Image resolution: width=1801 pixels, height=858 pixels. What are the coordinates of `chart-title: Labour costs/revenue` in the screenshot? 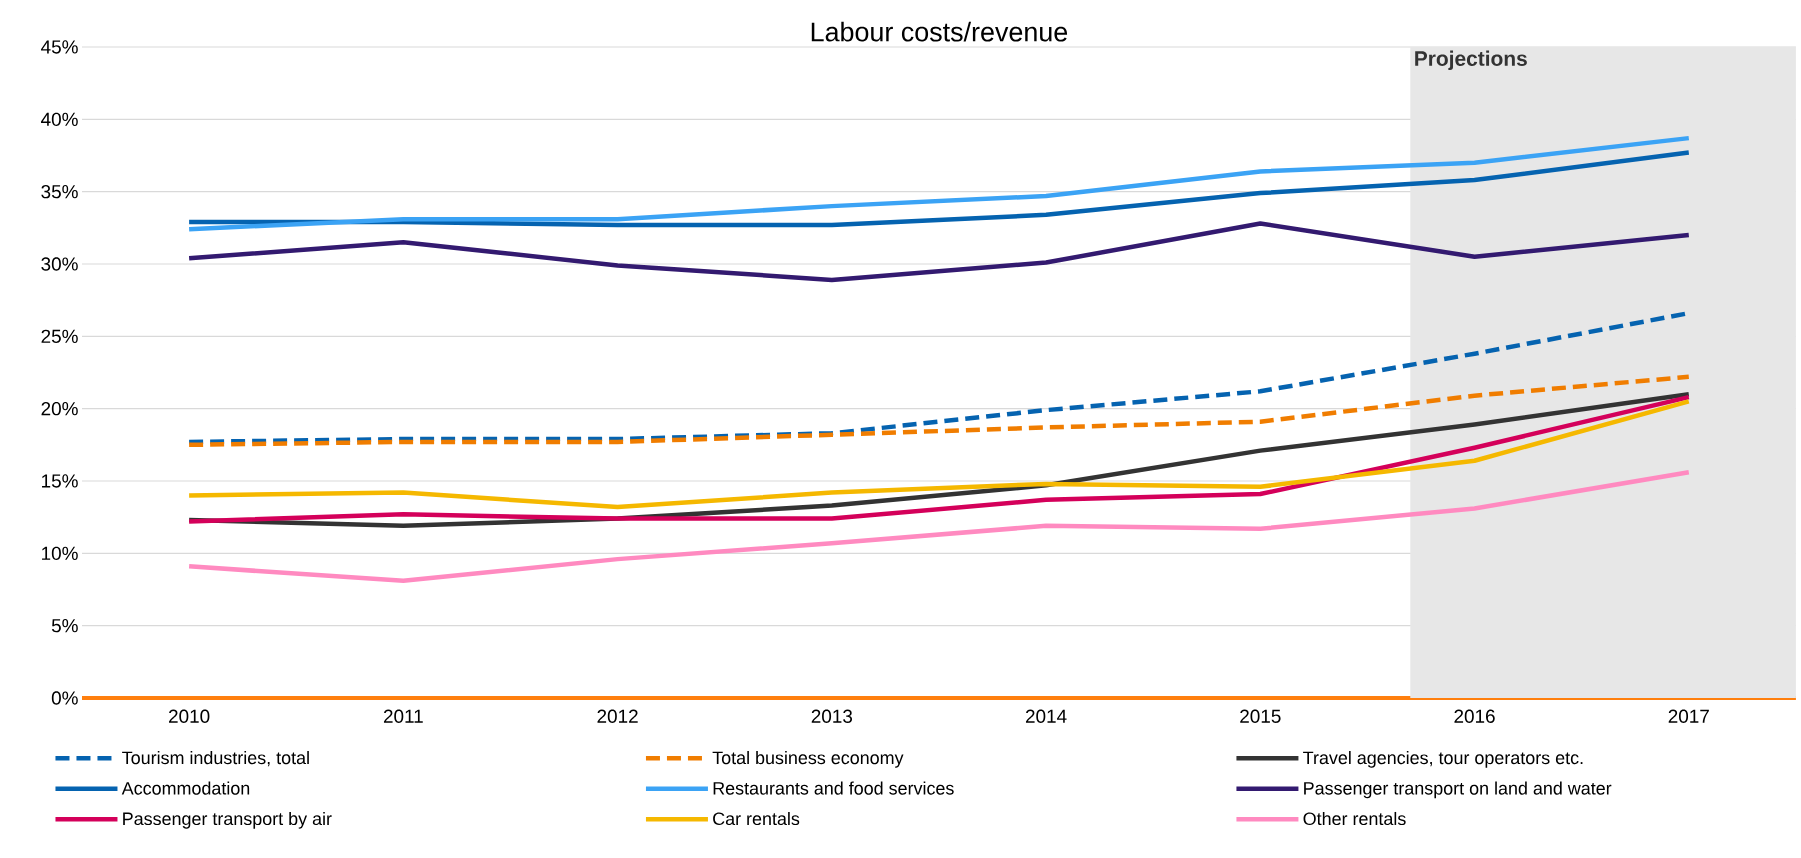 It's located at (939, 31).